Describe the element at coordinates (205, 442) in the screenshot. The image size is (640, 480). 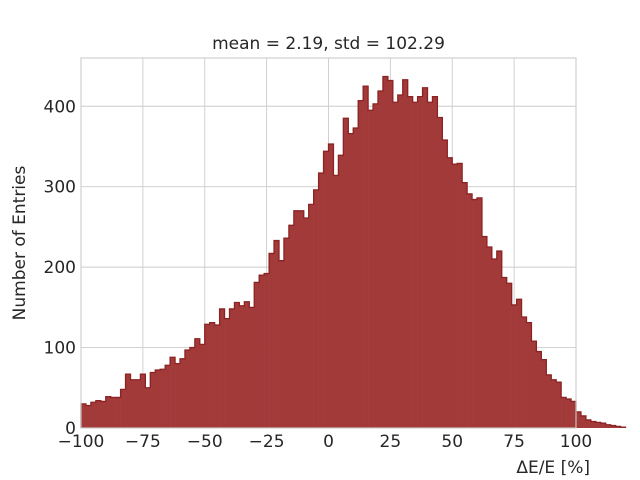
I see `x-tick-label: −50` at that location.